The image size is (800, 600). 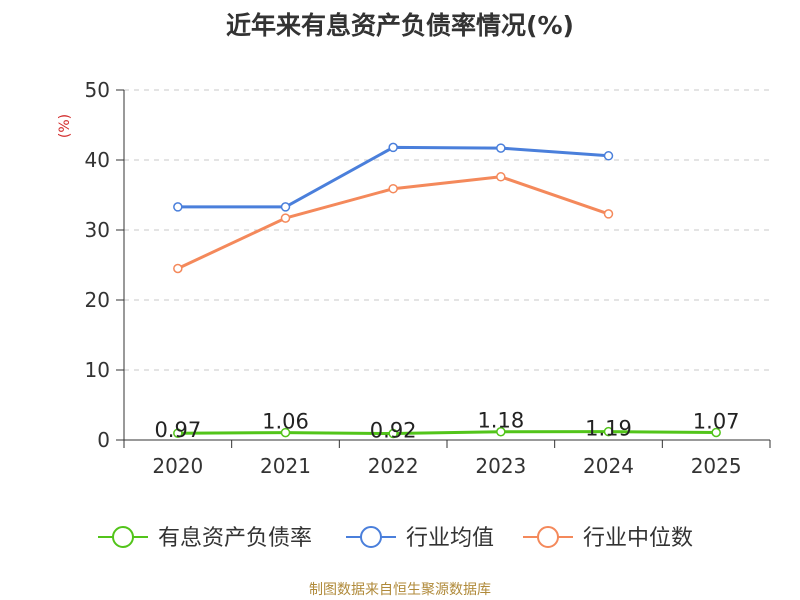 What do you see at coordinates (97, 90) in the screenshot?
I see `y-tick-label: 50` at bounding box center [97, 90].